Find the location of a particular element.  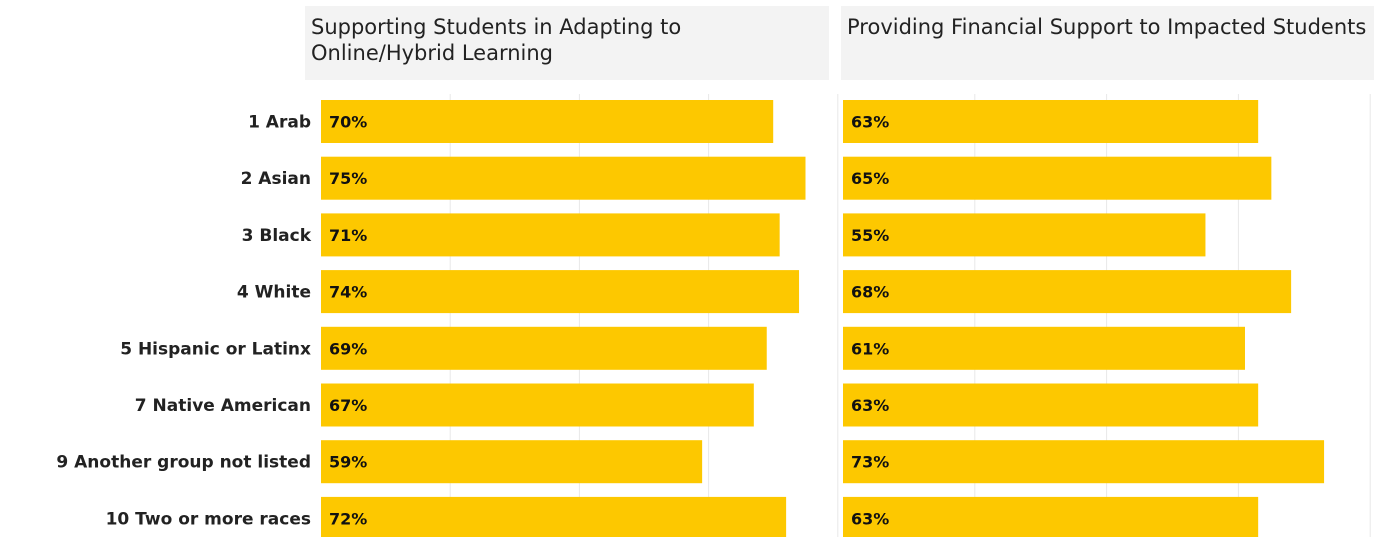

value-label-panel1: 71% is located at coordinates (348, 235).